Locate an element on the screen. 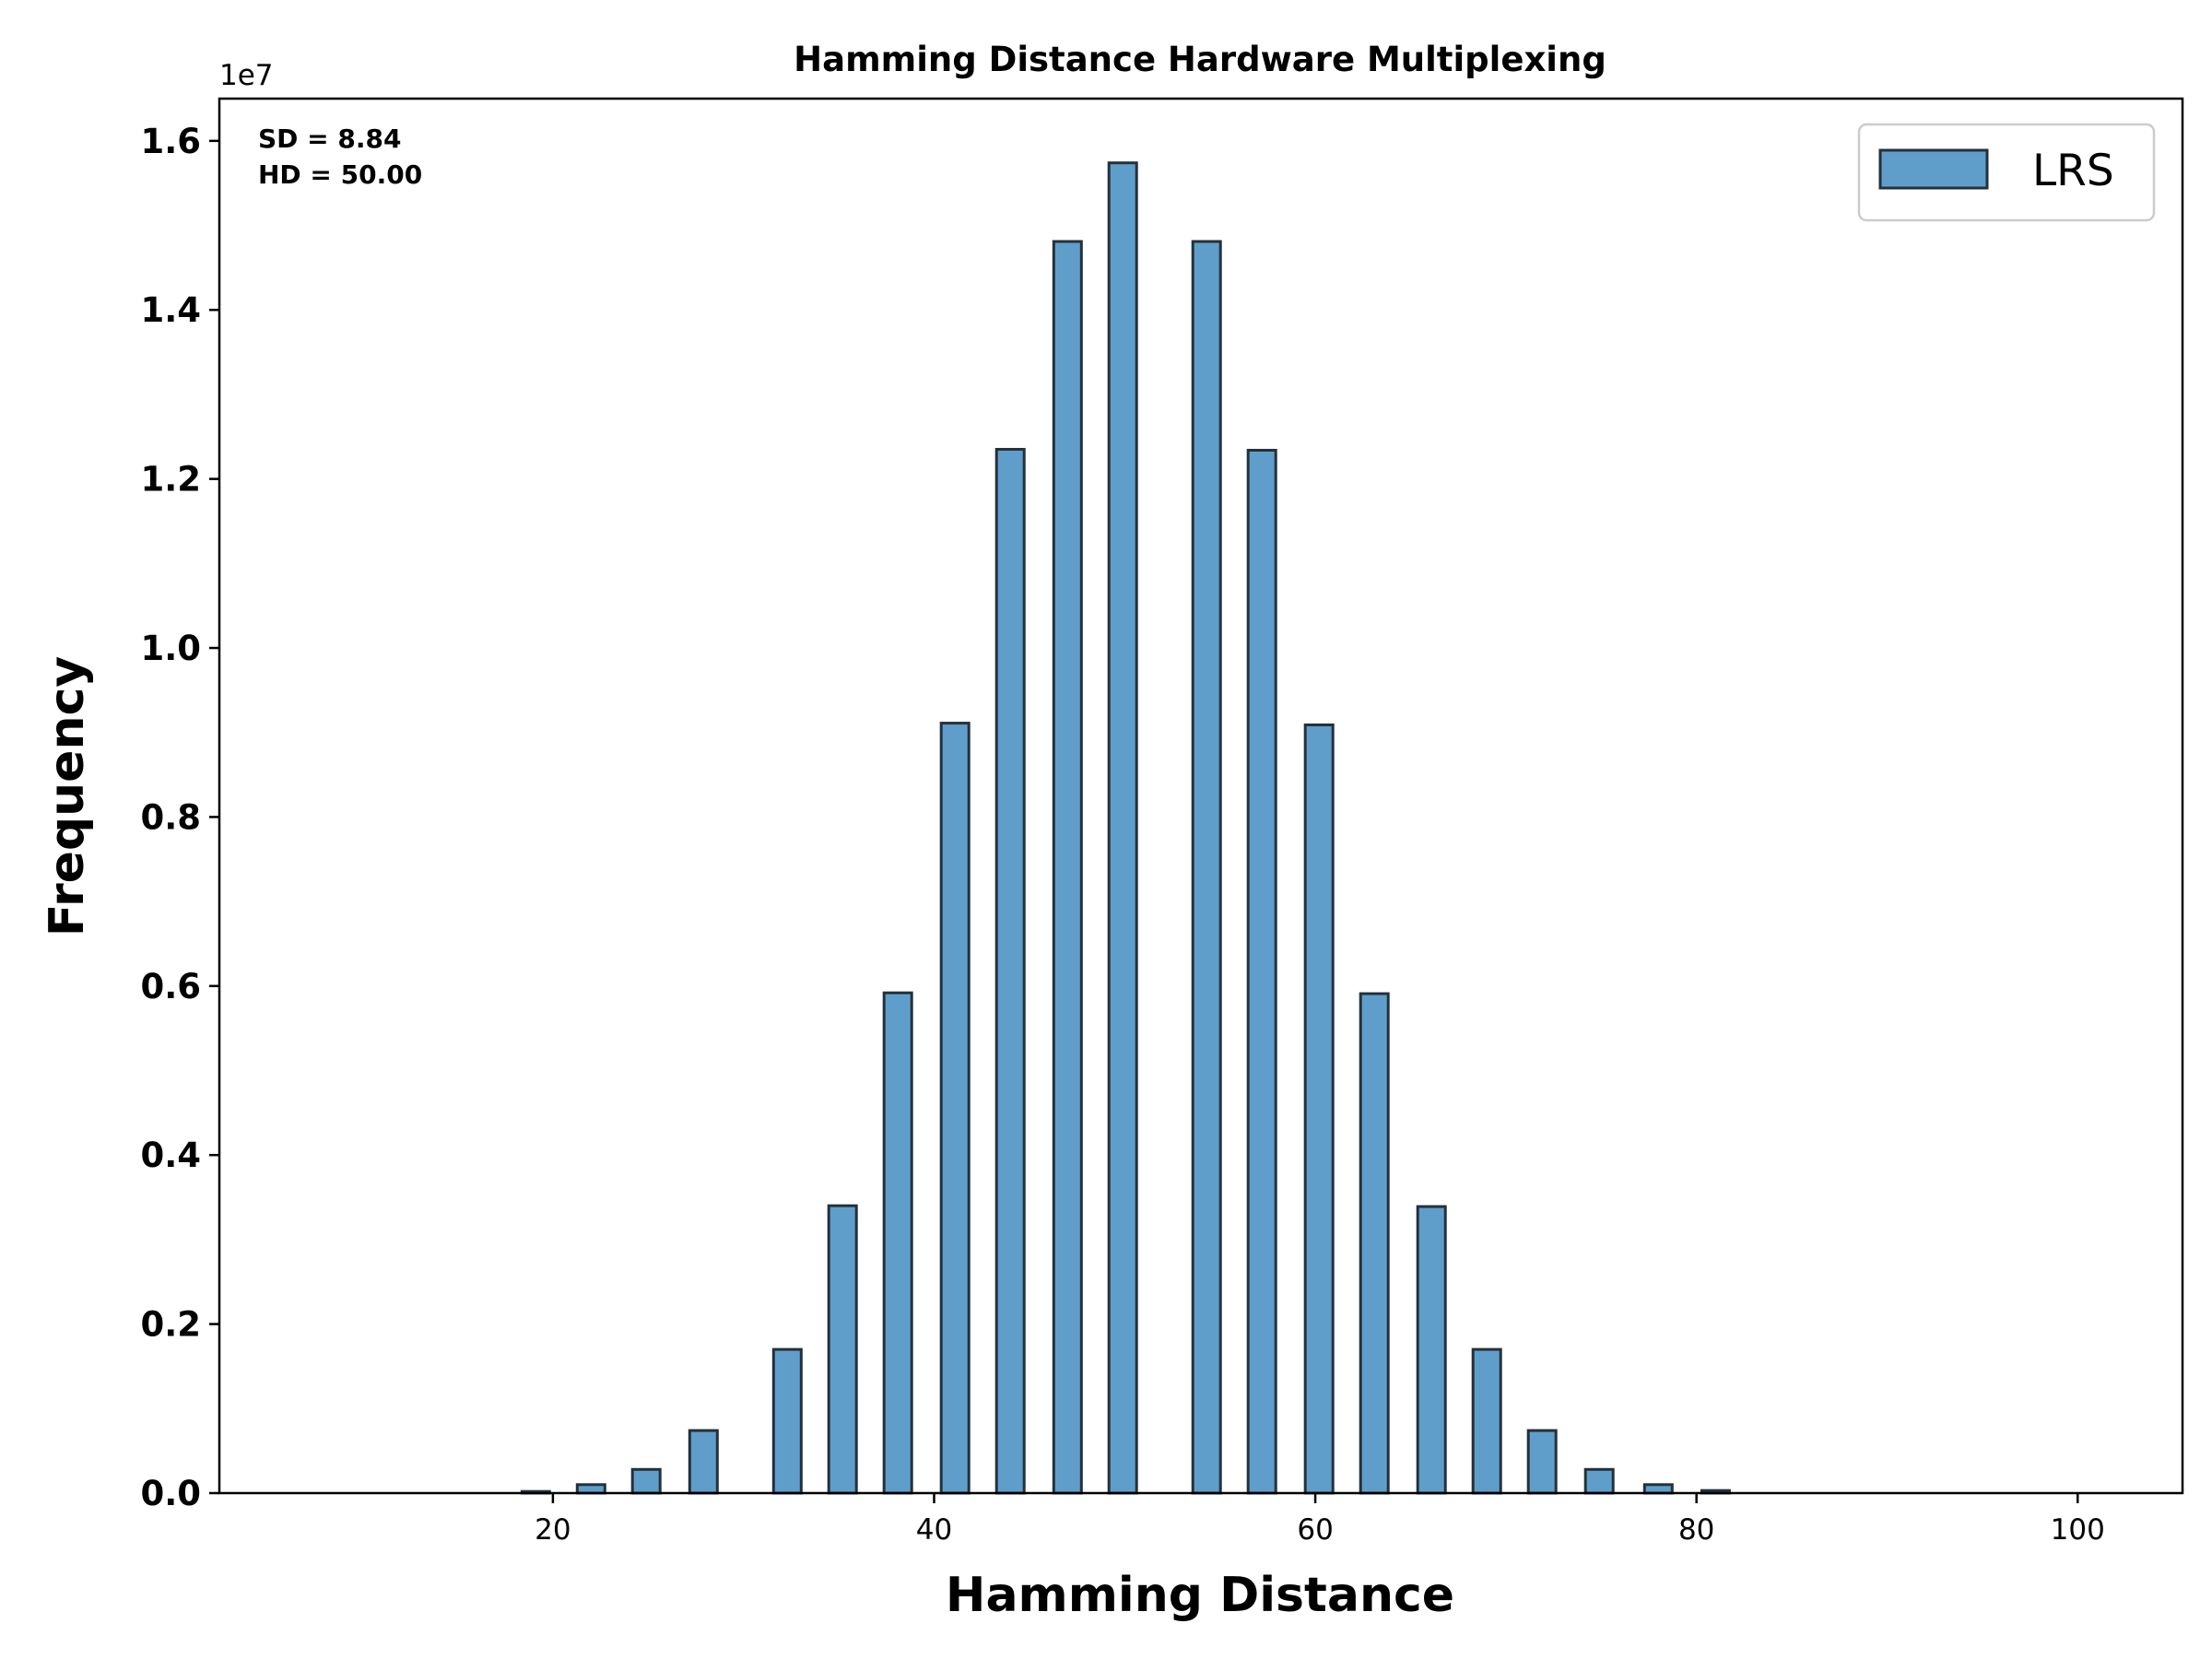 This screenshot has height=1659, width=2212. sd-annotation: SD = 8.84 is located at coordinates (329, 139).